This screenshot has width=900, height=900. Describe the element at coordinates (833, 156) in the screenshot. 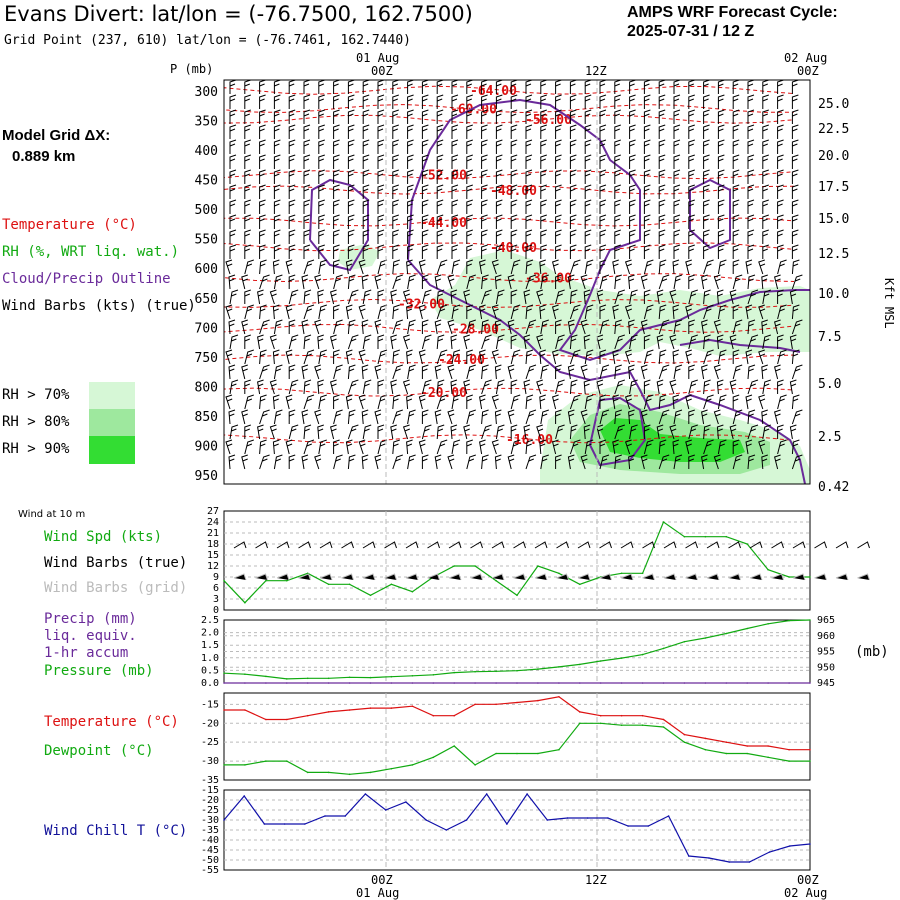

I see `height-tick-label: 20.0` at that location.